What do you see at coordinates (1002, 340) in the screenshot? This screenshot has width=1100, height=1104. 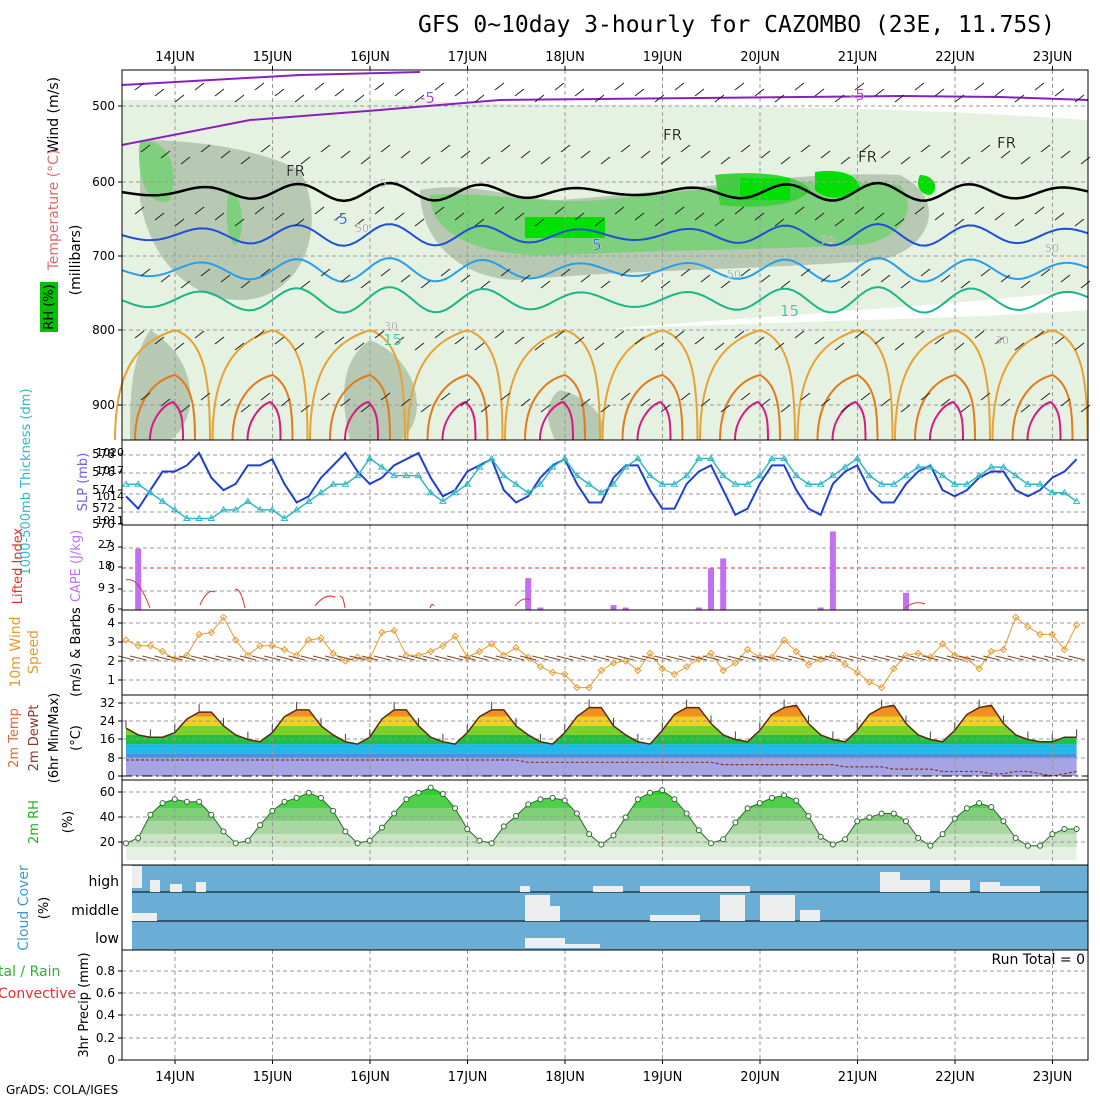 I see `contour-label: 30` at bounding box center [1002, 340].